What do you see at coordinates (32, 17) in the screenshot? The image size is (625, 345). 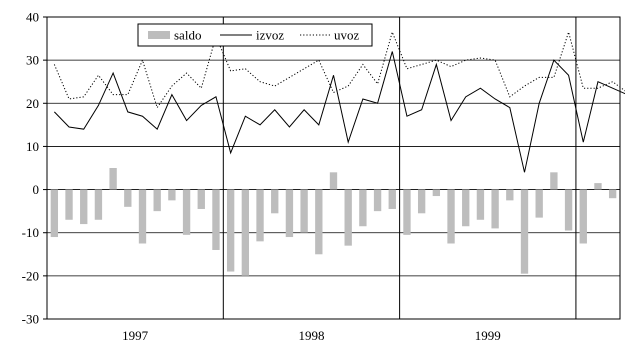 I see `y-tick-label: 40` at bounding box center [32, 17].